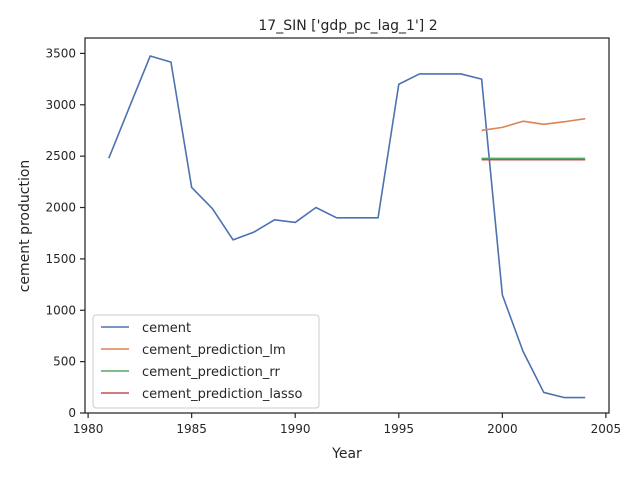 This screenshot has width=640, height=480. What do you see at coordinates (399, 429) in the screenshot?
I see `x-tick-label: 1995` at bounding box center [399, 429].